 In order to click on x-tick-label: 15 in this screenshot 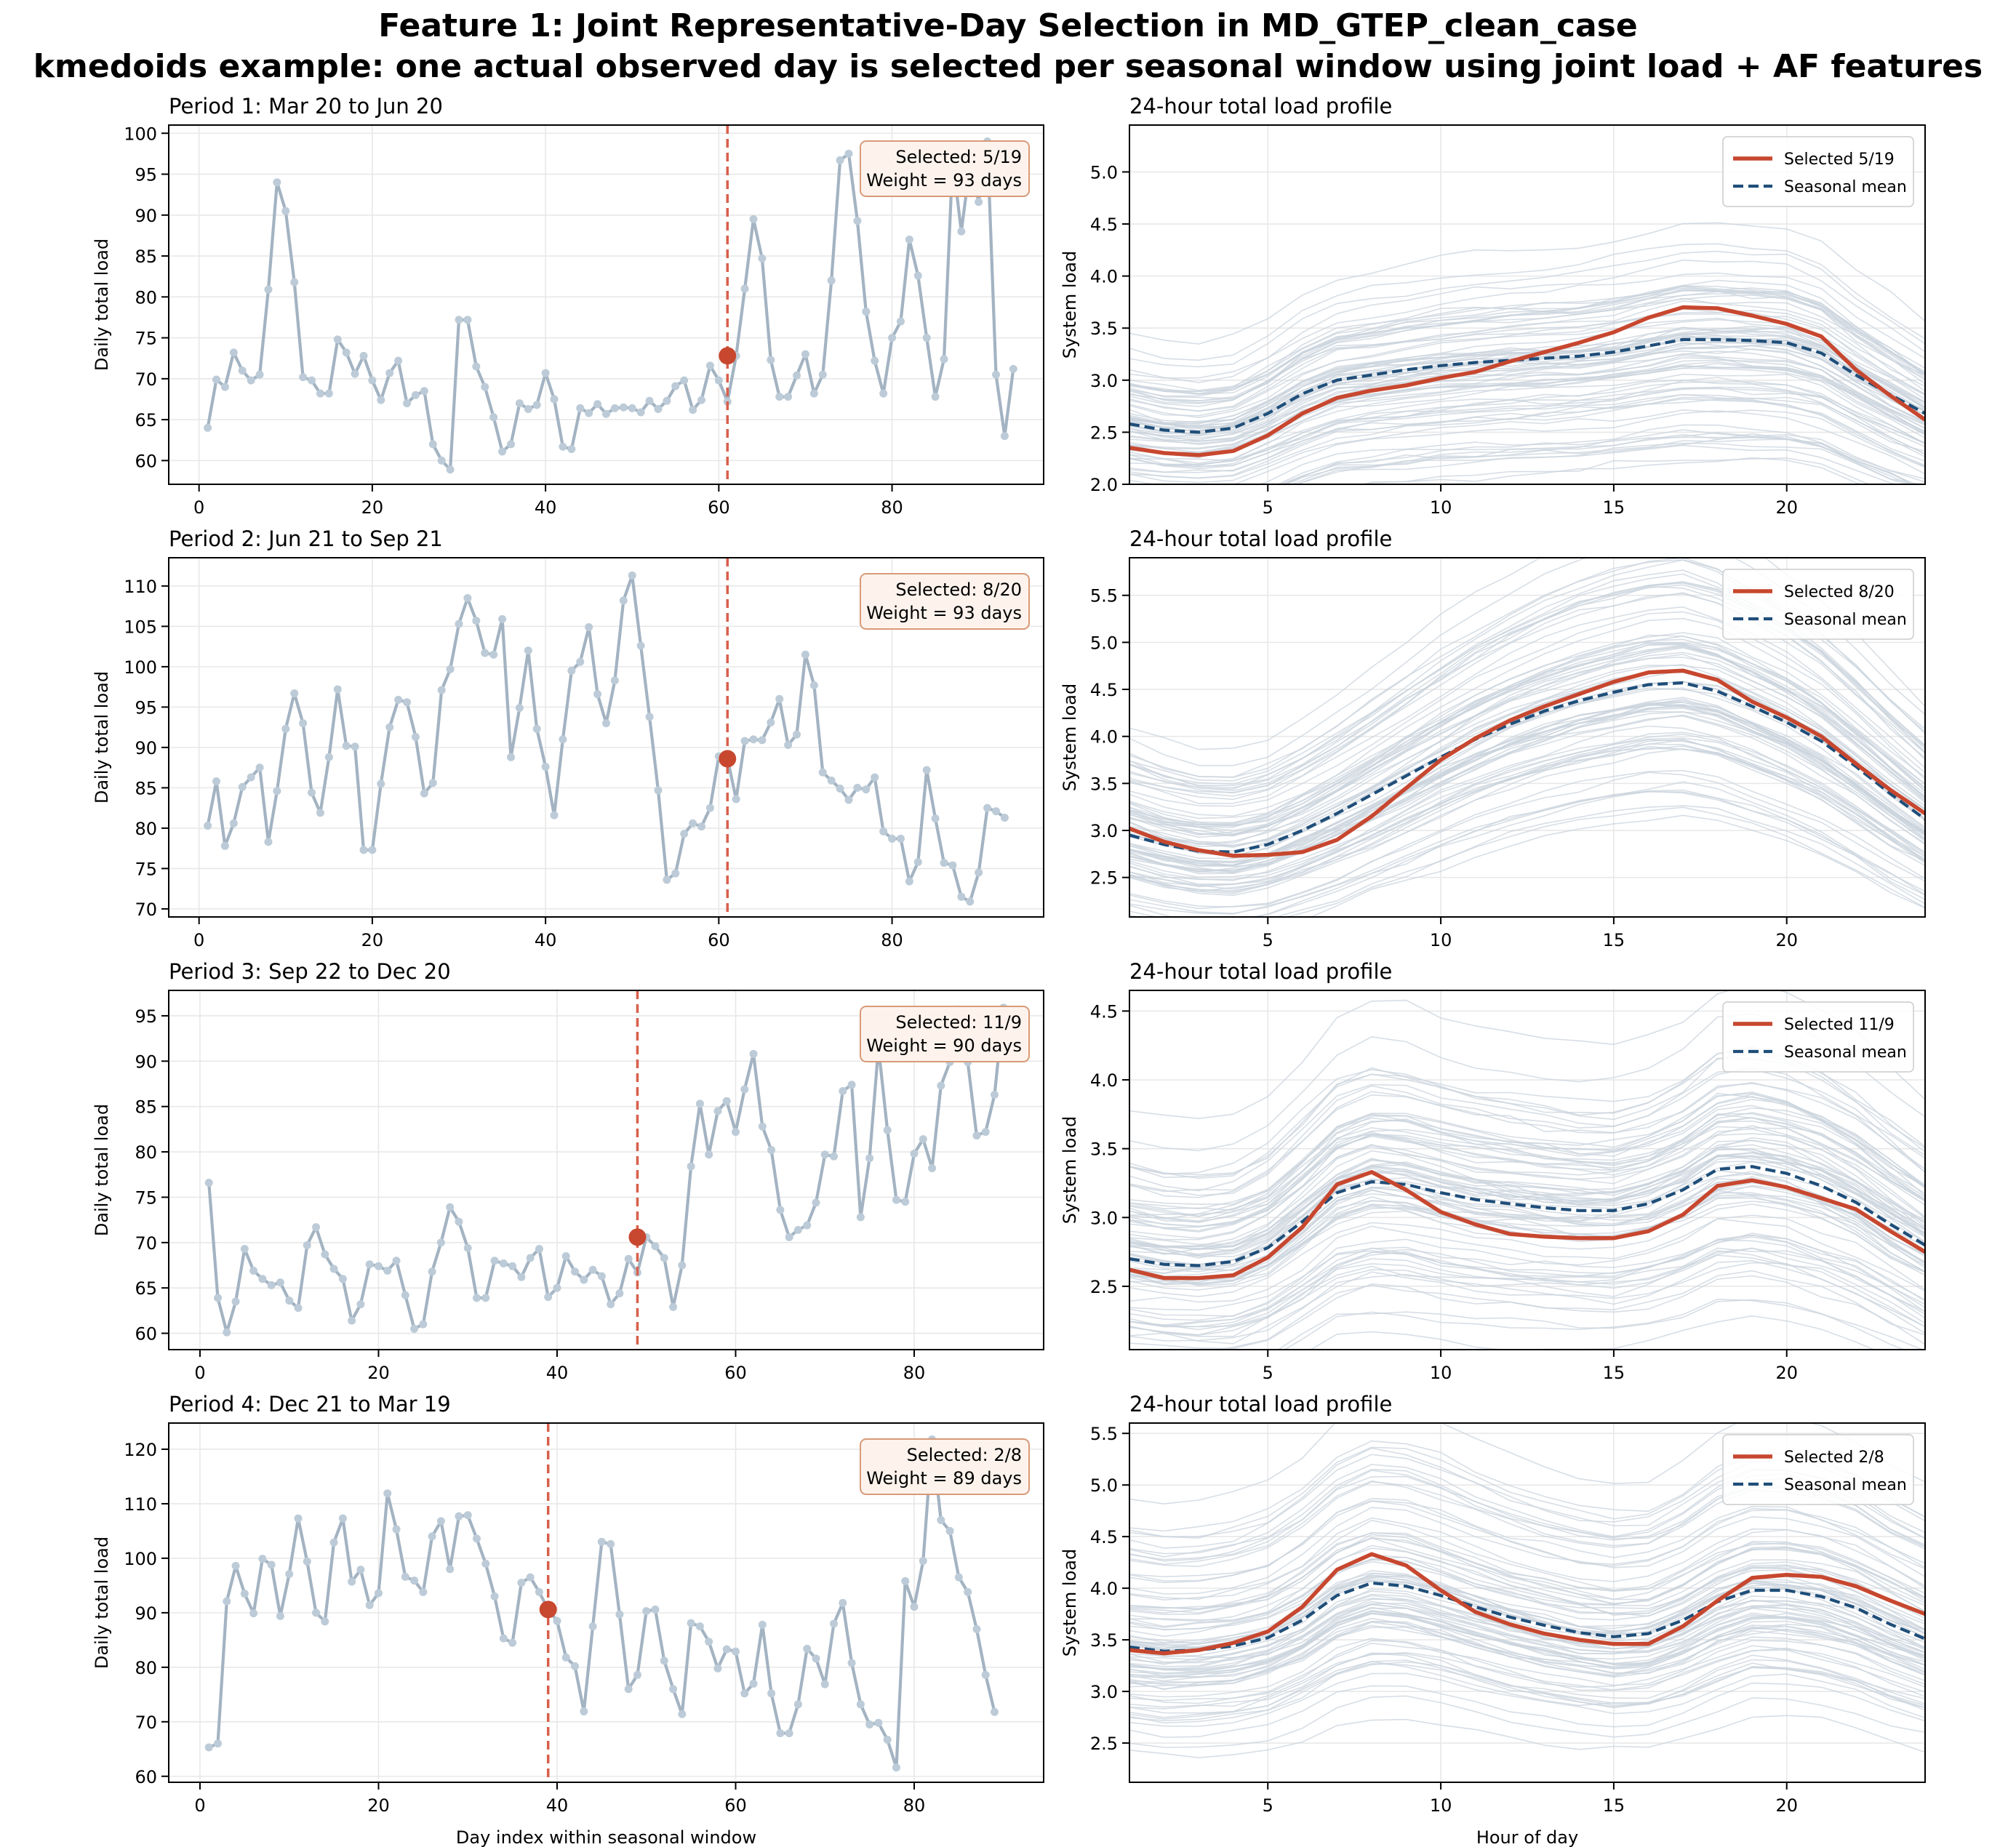, I will do `click(1614, 940)`.